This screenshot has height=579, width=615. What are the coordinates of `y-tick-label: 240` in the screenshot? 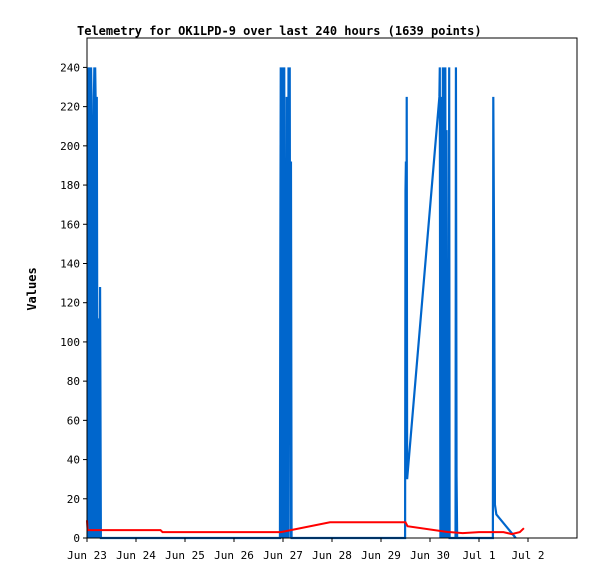 It's located at (70, 67).